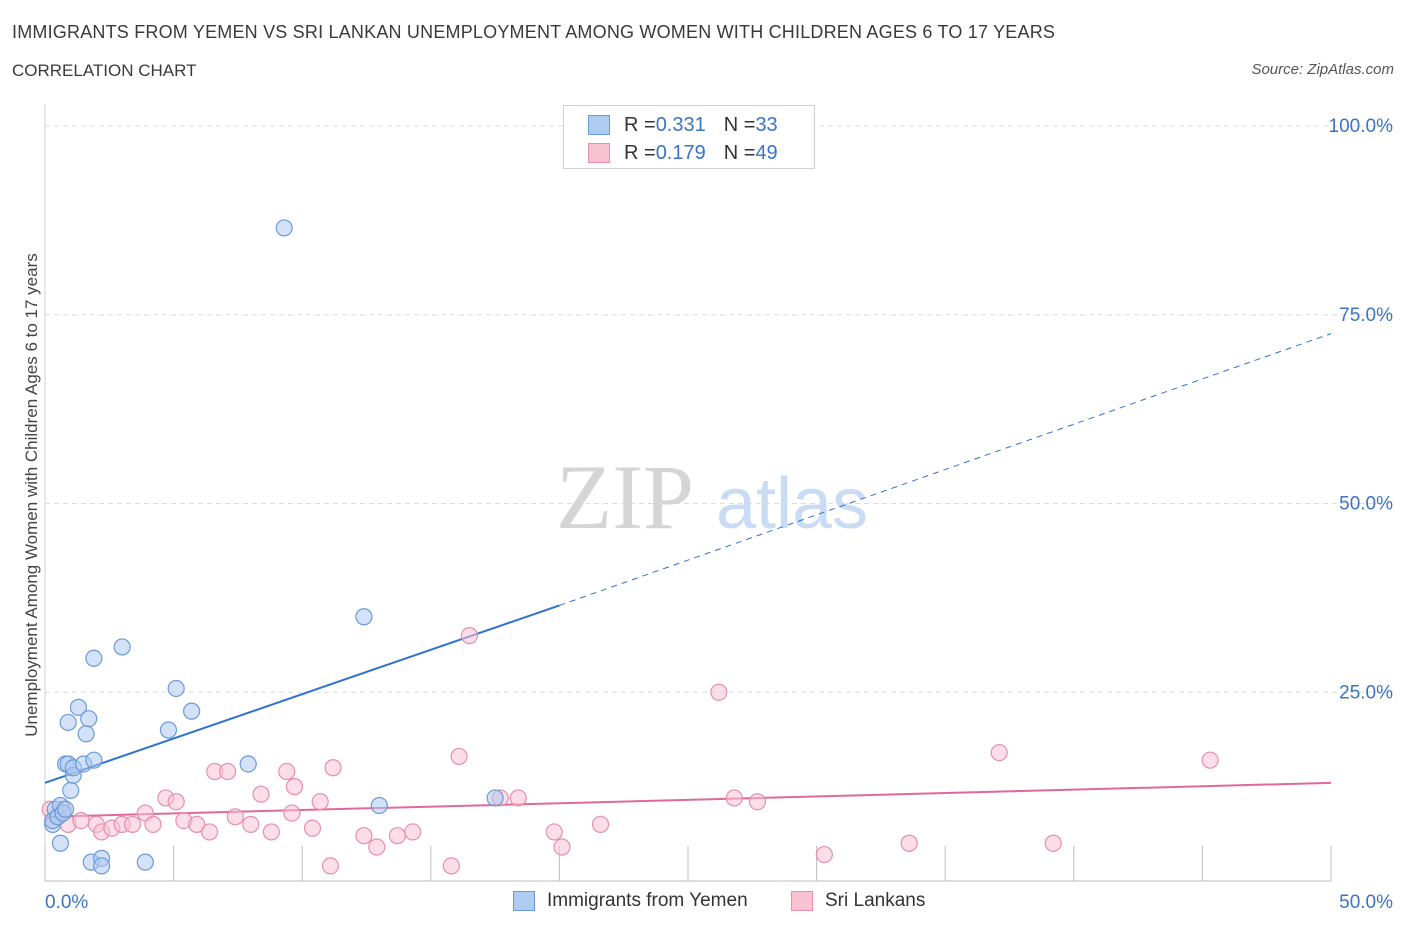 The height and width of the screenshot is (930, 1406). What do you see at coordinates (1322, 69) in the screenshot?
I see `chart-source: Source: ZipAtlas.com` at bounding box center [1322, 69].